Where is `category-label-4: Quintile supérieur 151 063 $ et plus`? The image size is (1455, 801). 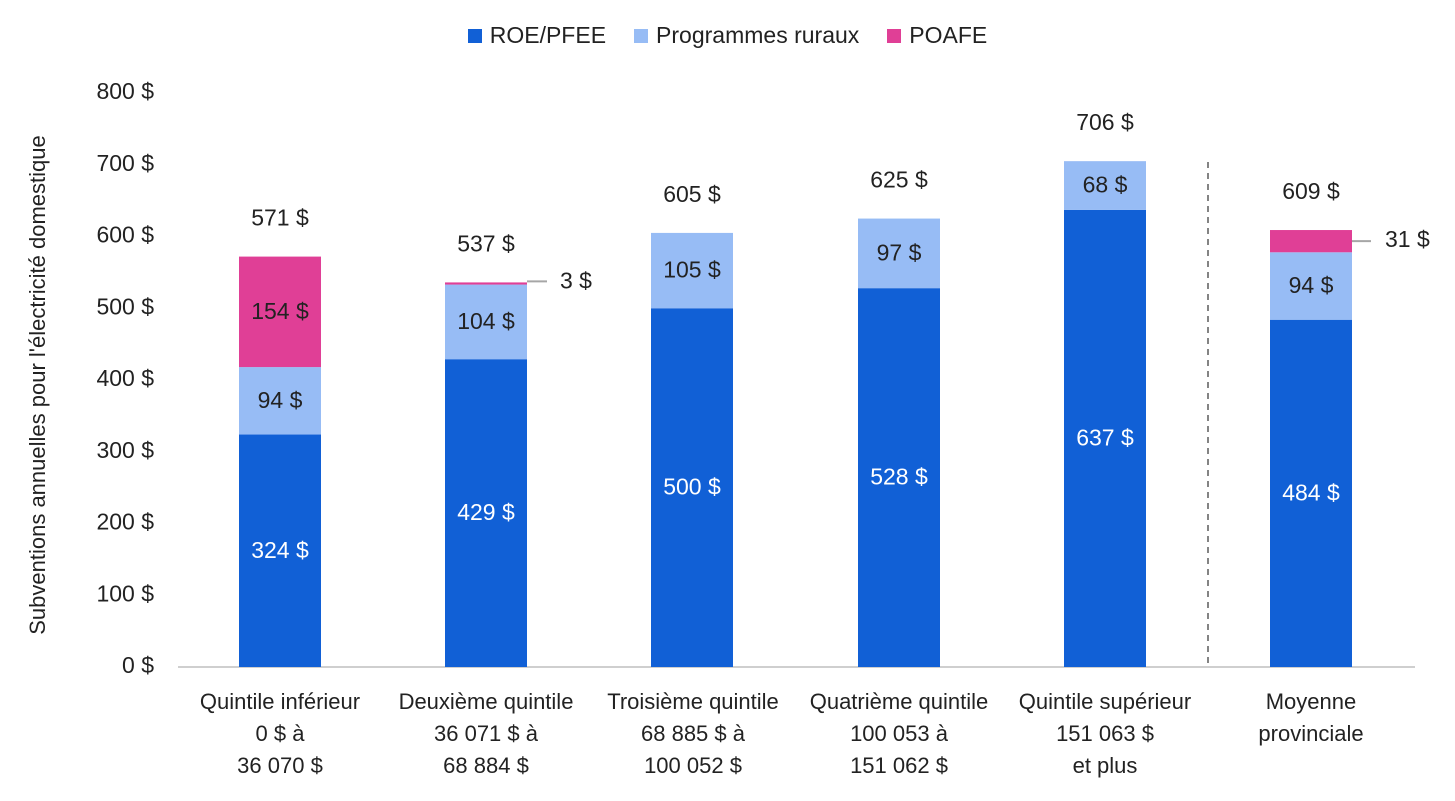 category-label-4: Quintile supérieur 151 063 $ et plus is located at coordinates (1105, 734).